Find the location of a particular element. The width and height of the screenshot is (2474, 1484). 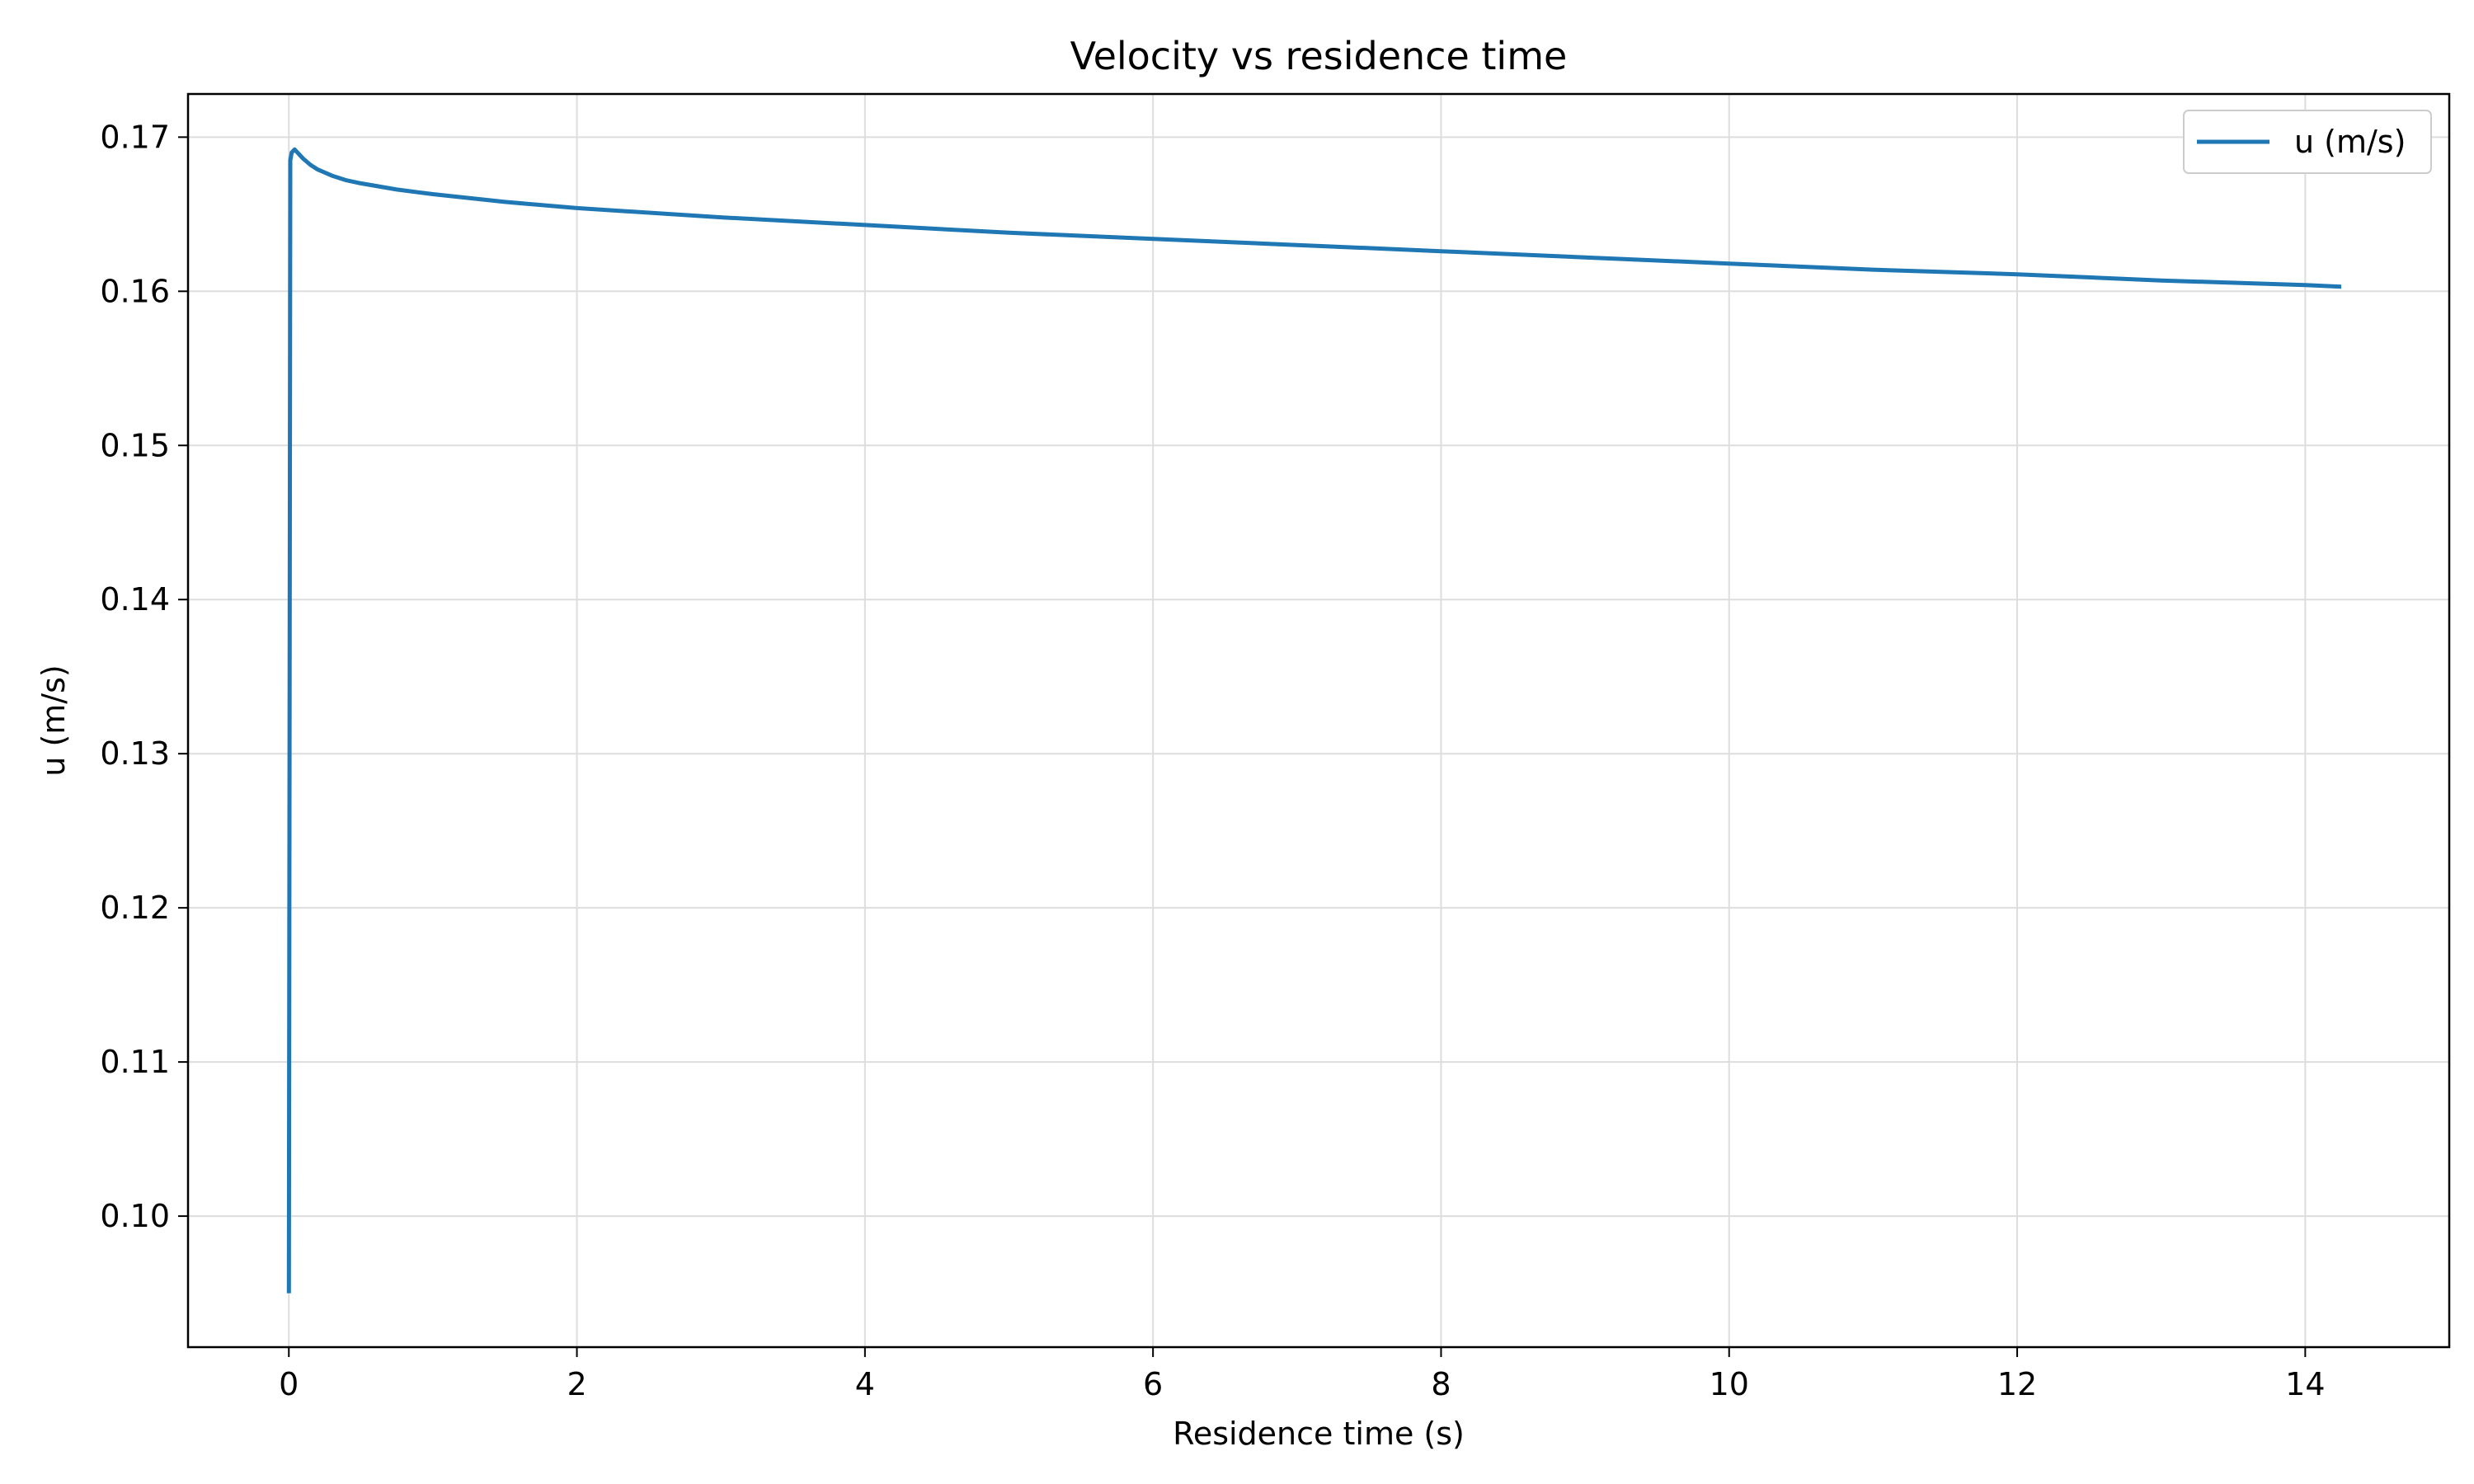

y-tick-label: 0.16 is located at coordinates (135, 291).